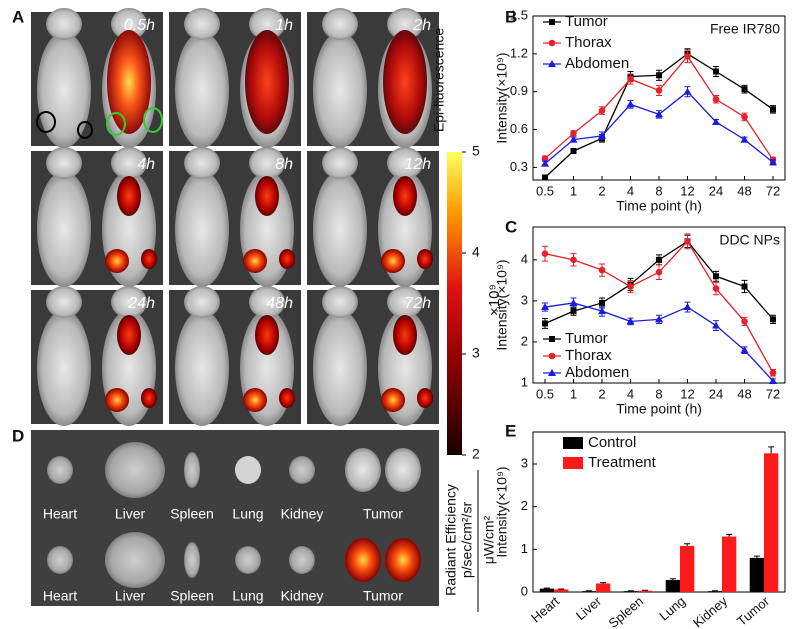 Image resolution: width=797 pixels, height=629 pixels. I want to click on legend-marker, so click(552, 372).